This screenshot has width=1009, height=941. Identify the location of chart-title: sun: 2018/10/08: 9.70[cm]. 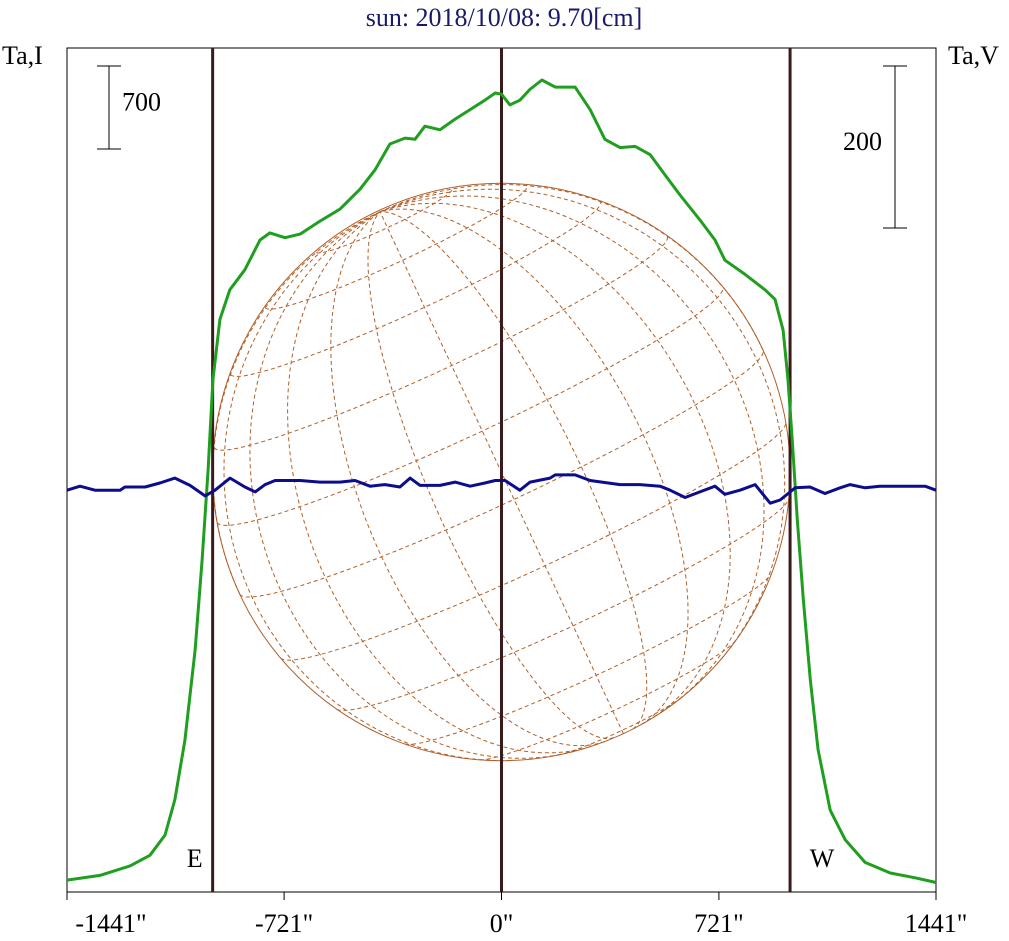
(504, 17).